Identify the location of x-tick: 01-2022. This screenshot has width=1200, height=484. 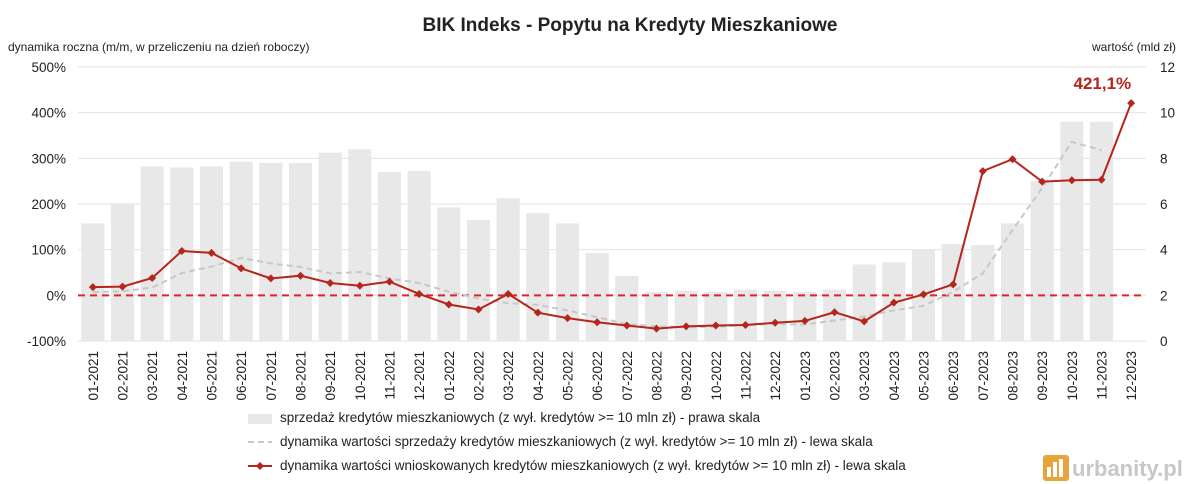
(449, 376).